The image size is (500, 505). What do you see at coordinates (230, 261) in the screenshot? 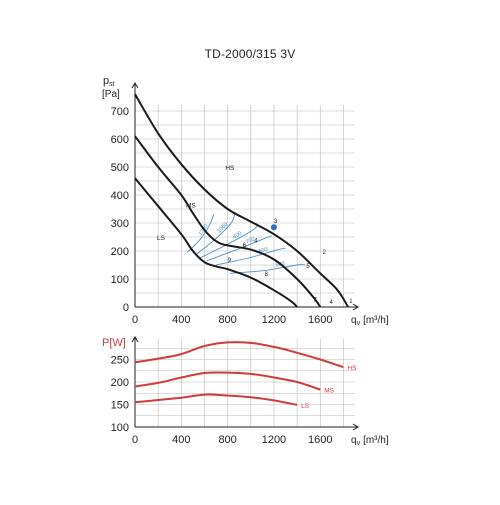
I see `operating-point-label: 9` at bounding box center [230, 261].